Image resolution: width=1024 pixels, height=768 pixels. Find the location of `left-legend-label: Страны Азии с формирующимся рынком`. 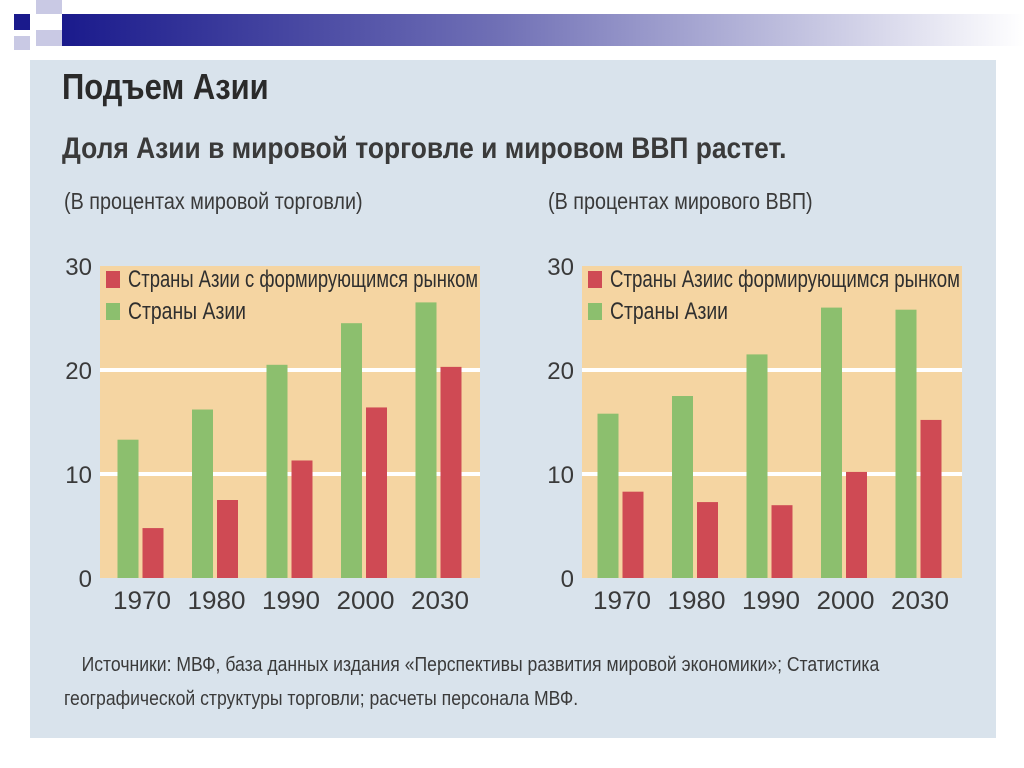

left-legend-label: Страны Азии с формирующимся рынком is located at coordinates (303, 279).